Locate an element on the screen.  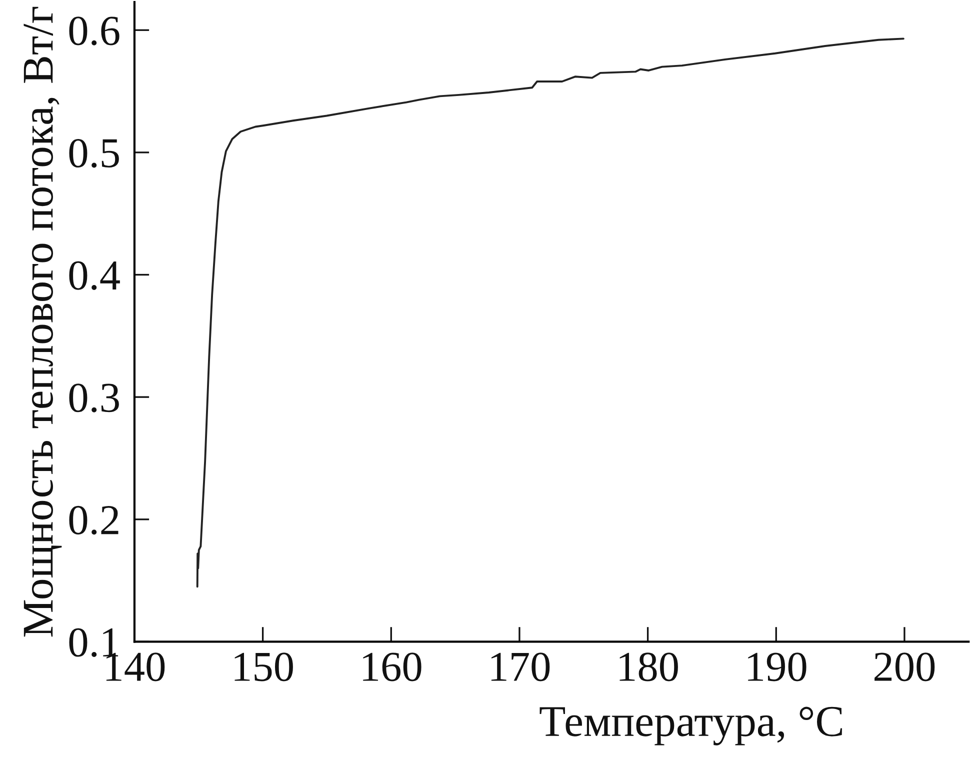
y-tick-label: 0.5 is located at coordinates (94, 153).